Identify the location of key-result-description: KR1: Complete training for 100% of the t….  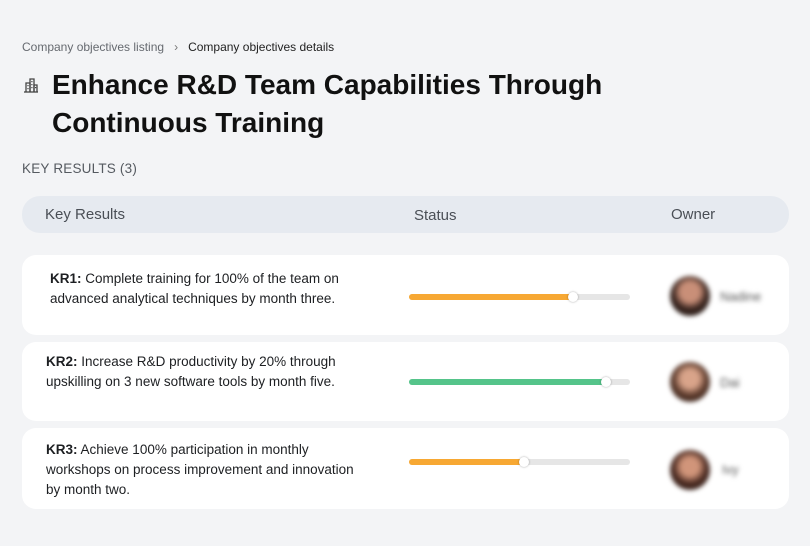
(215, 289).